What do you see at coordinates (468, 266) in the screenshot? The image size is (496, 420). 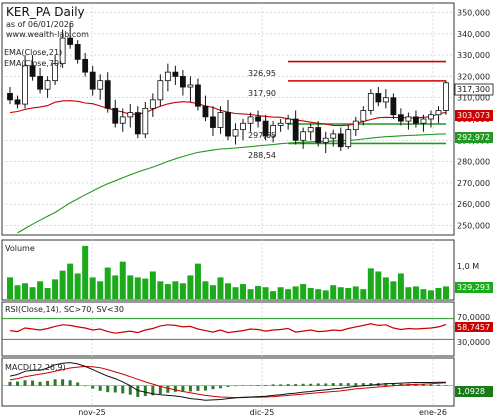 I see `volume-axis-tick: 1,0 M` at bounding box center [468, 266].